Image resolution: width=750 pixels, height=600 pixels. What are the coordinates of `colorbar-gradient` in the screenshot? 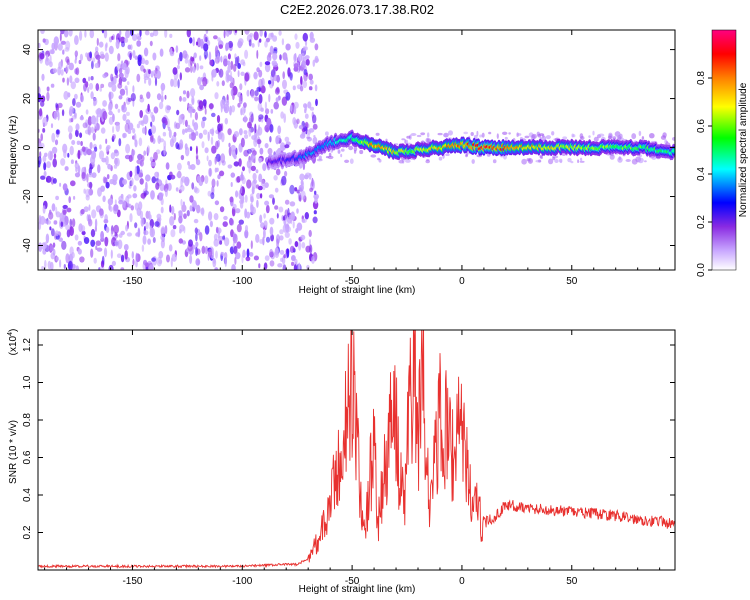 It's located at (724, 150).